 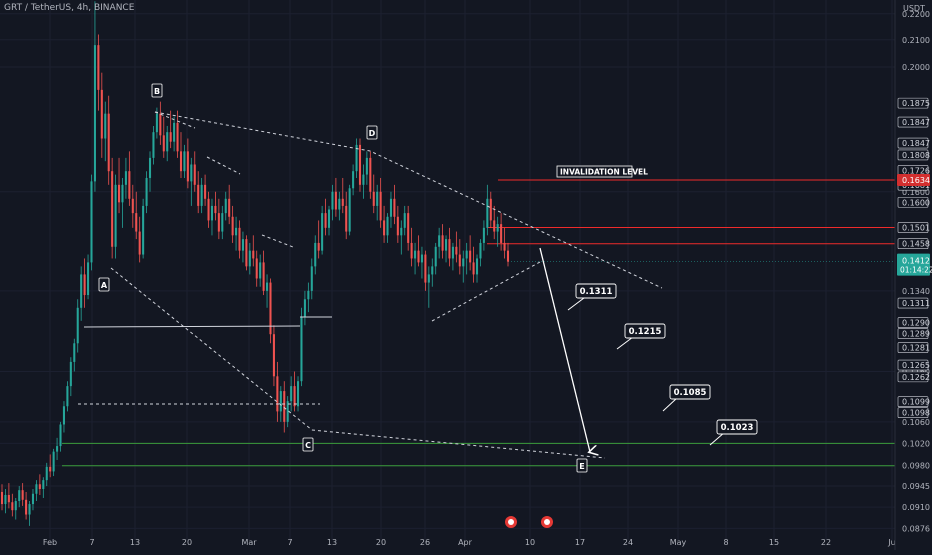 What do you see at coordinates (916, 507) in the screenshot?
I see `y-tick-label: 0.0910` at bounding box center [916, 507].